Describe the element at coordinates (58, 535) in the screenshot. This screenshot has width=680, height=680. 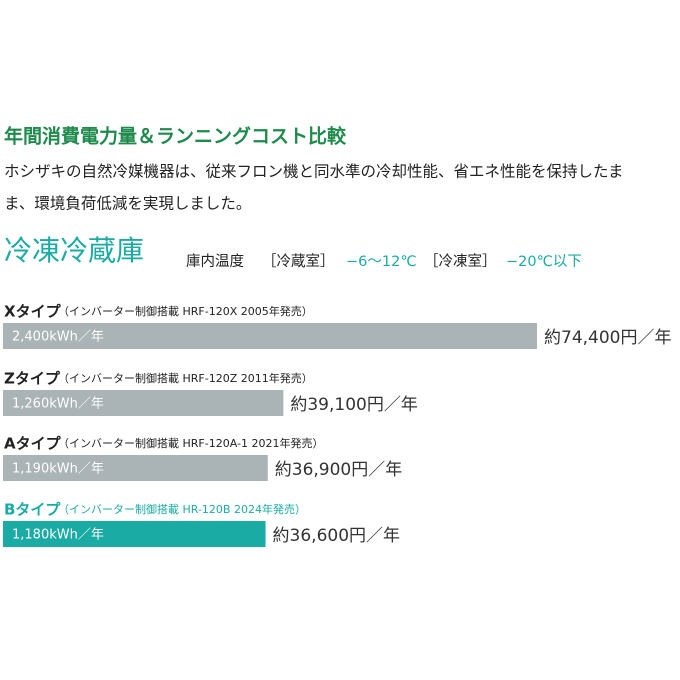
I see `value-label: 1,180kWh／年` at that location.